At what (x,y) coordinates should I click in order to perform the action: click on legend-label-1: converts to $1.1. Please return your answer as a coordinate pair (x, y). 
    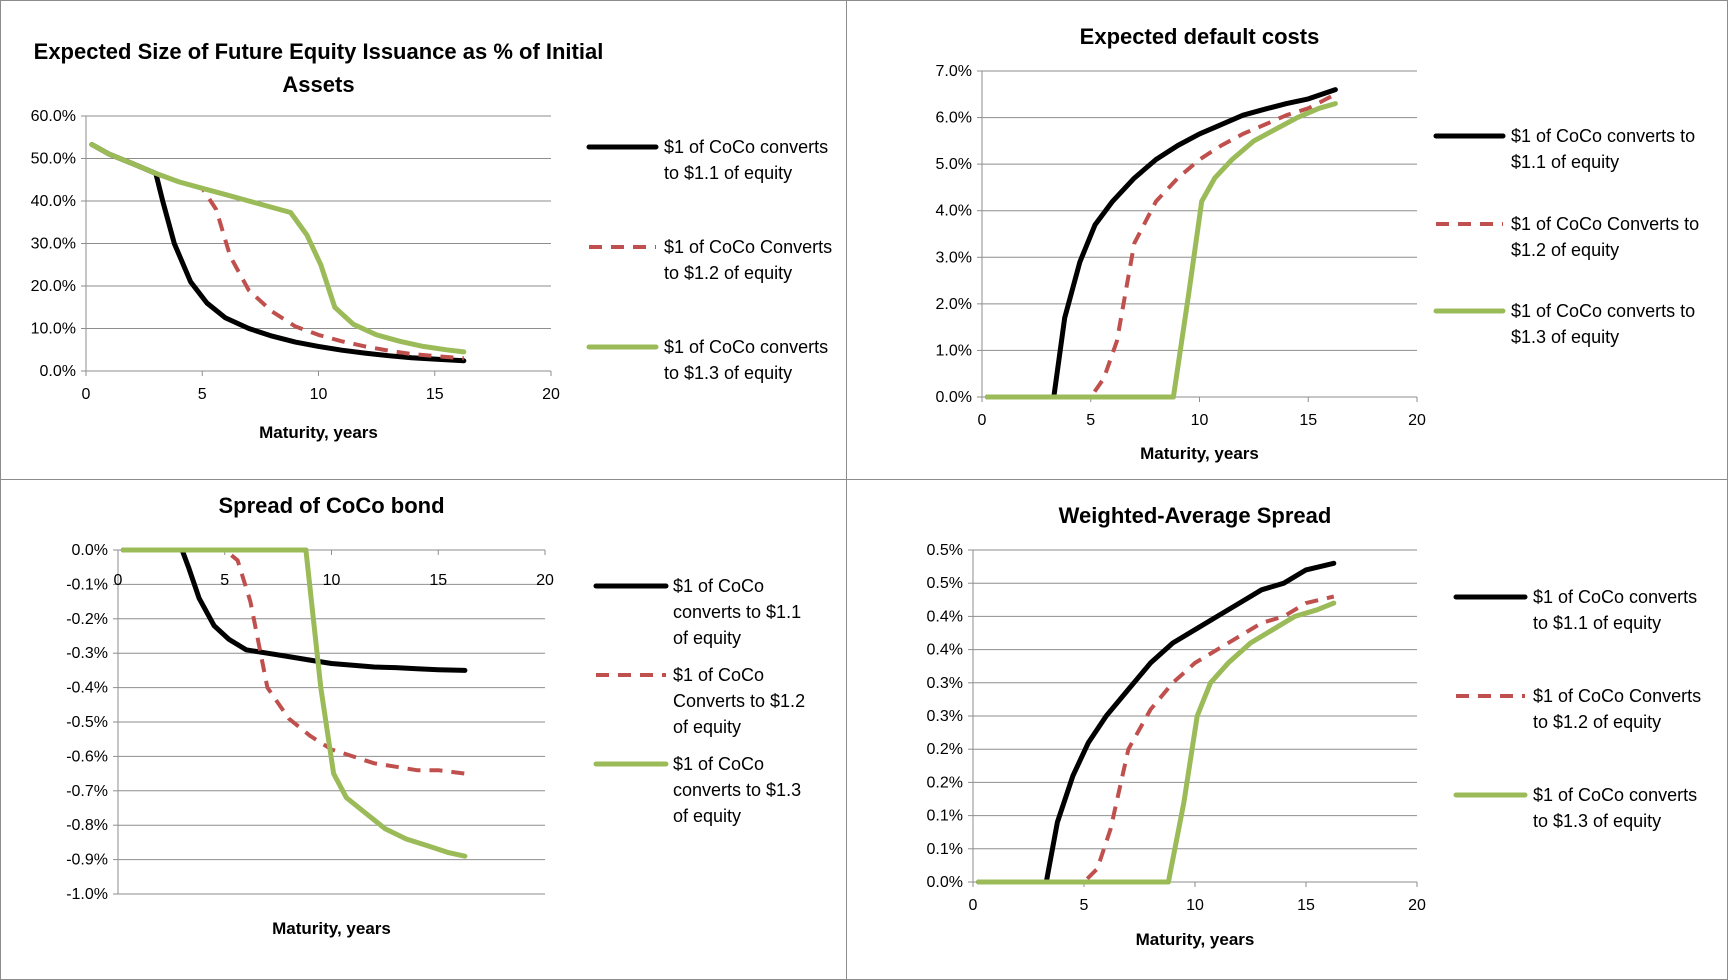
    Looking at the image, I should click on (737, 612).